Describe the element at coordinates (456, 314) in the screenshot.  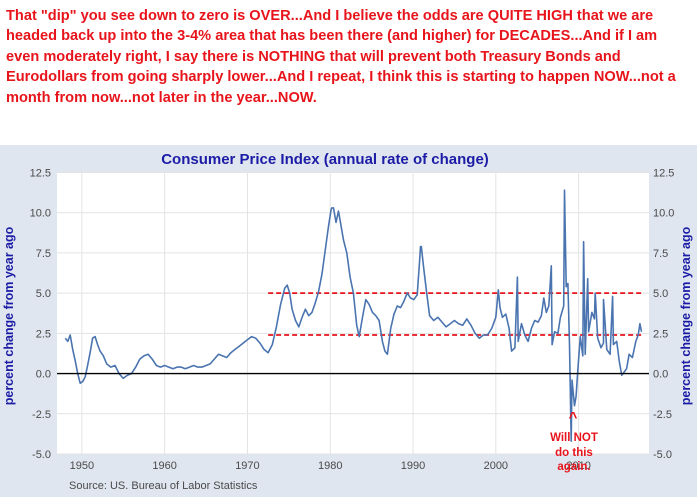
I see `reference-lines` at that location.